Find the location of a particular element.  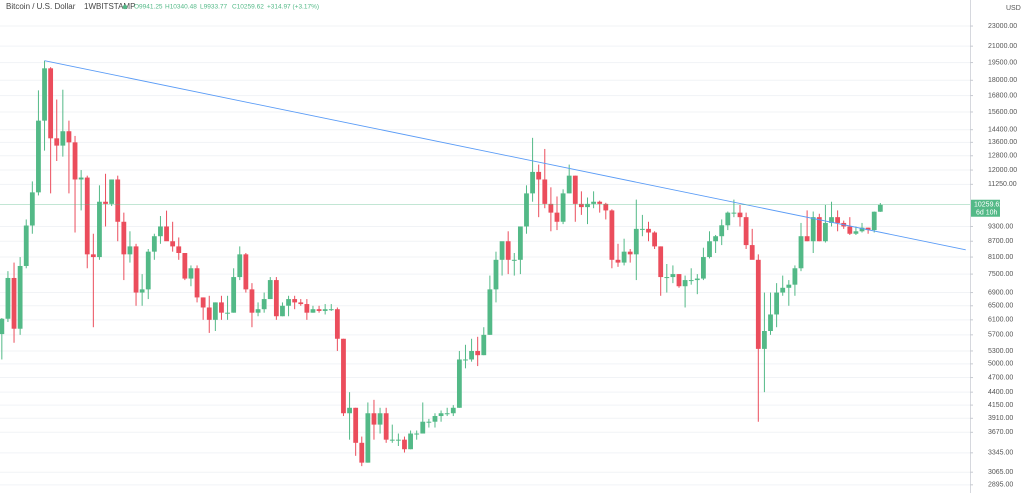

y-tick-label: 15600.00 is located at coordinates (1002, 112).